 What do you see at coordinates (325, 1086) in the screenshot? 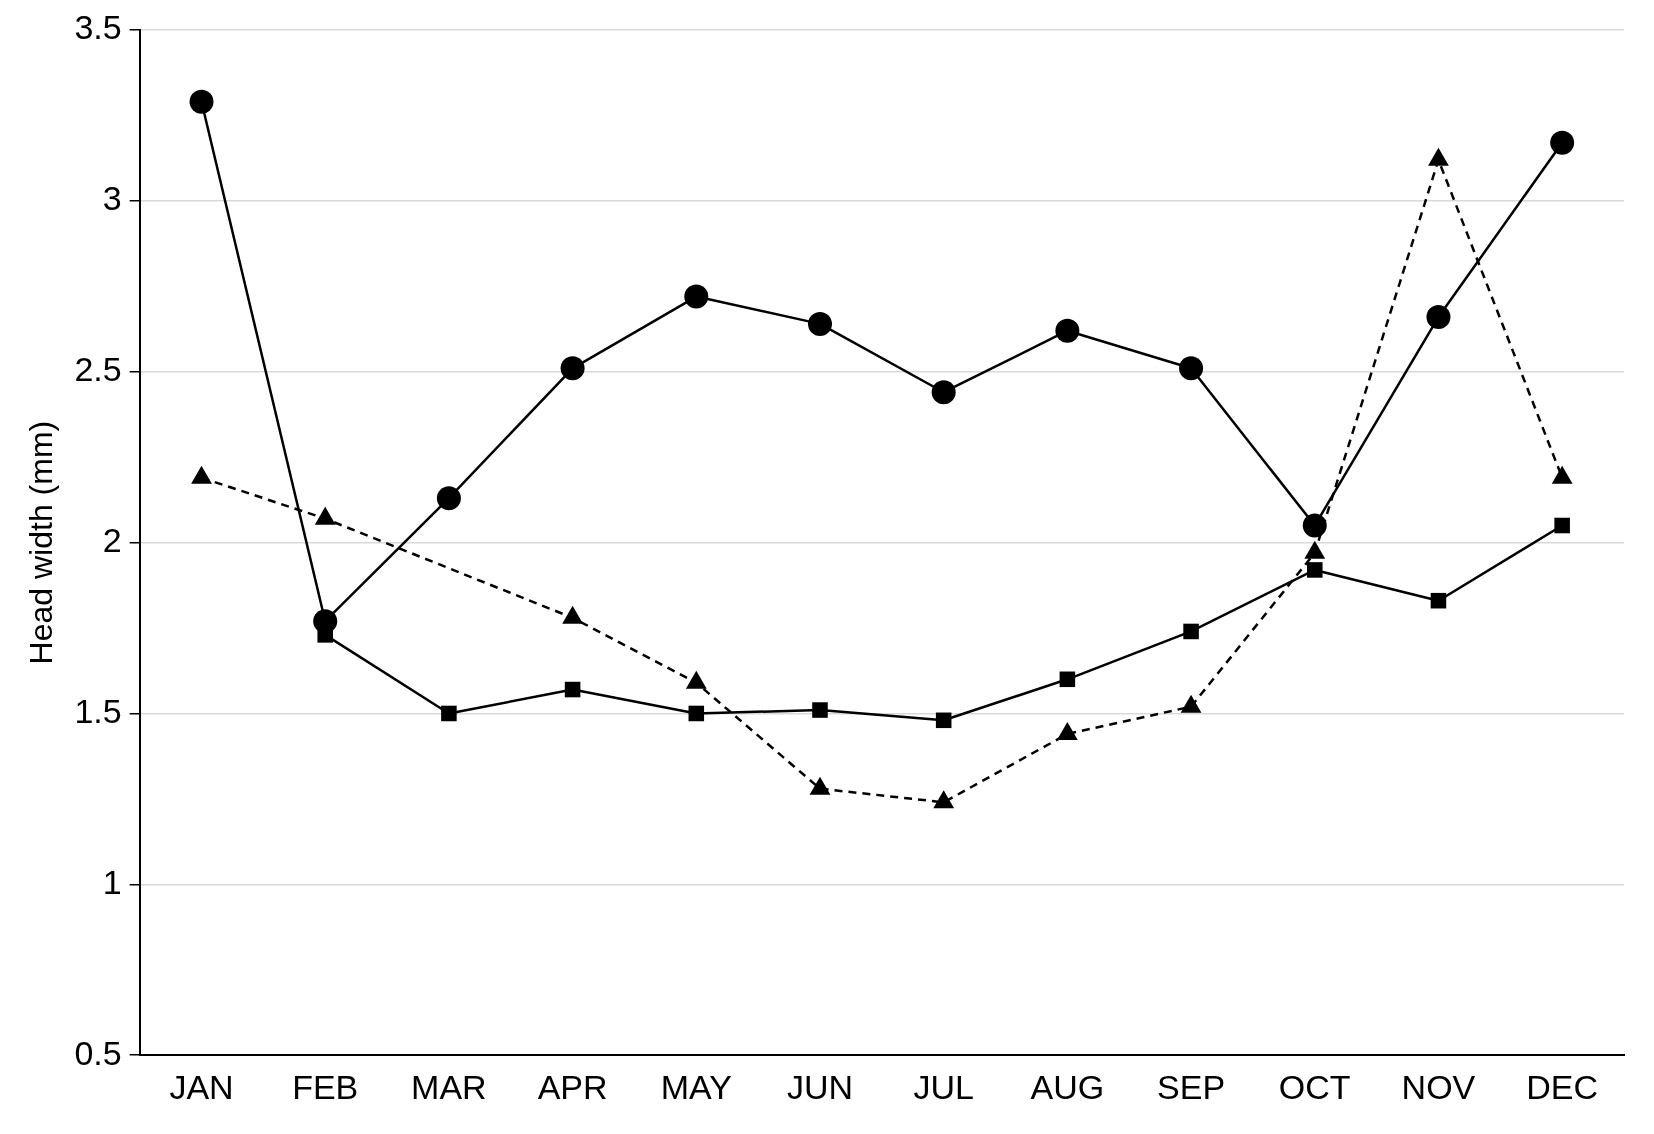
I see `x-tick-label: FEB` at bounding box center [325, 1086].